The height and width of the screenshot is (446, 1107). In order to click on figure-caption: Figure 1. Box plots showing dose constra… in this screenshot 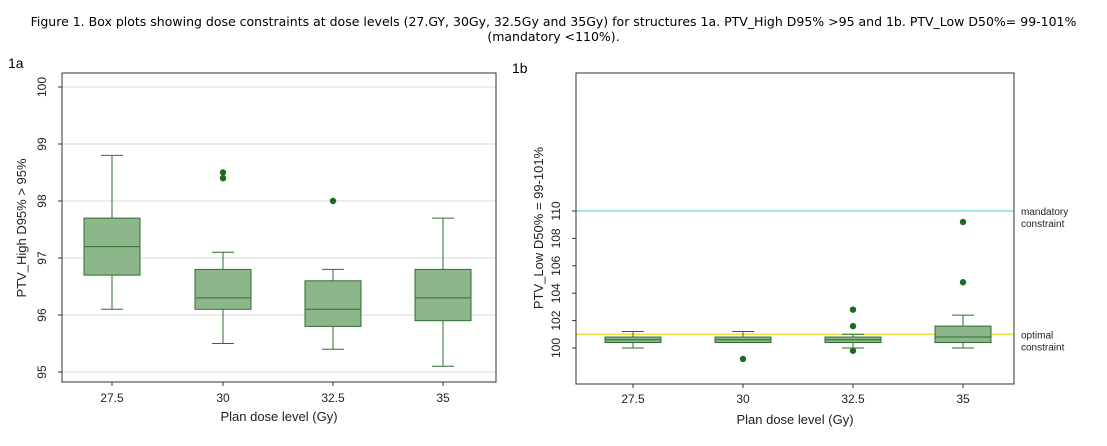, I will do `click(553, 29)`.